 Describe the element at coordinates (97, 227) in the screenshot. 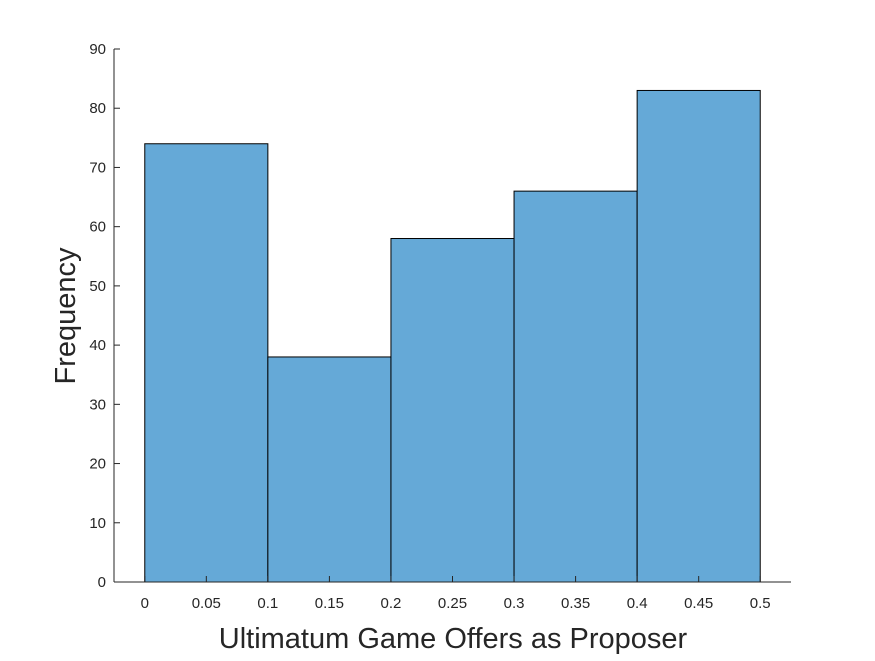

I see `y-tick-label: 60` at that location.